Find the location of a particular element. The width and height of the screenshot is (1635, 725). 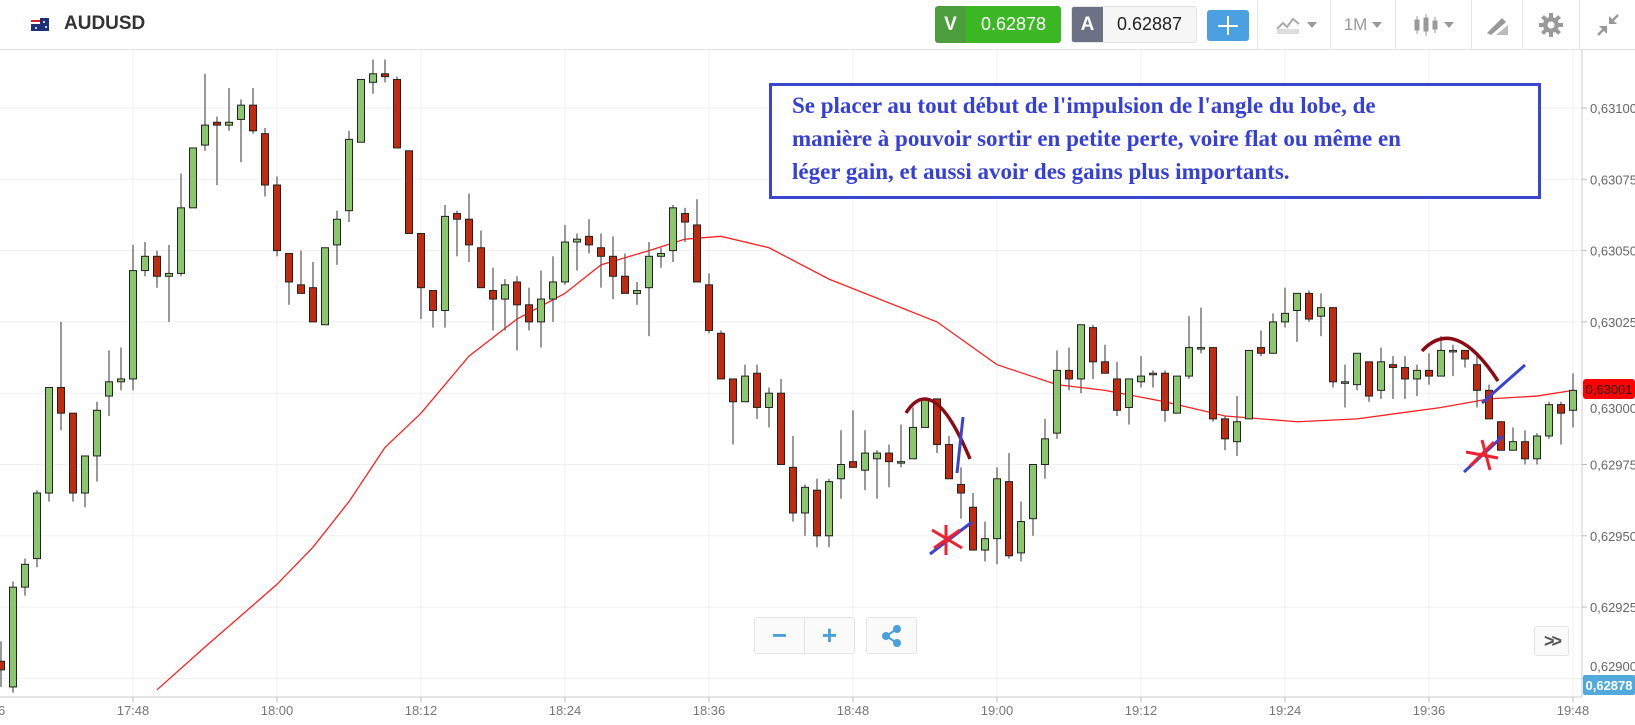

price-tick-label: 0,62900 is located at coordinates (1612, 666).